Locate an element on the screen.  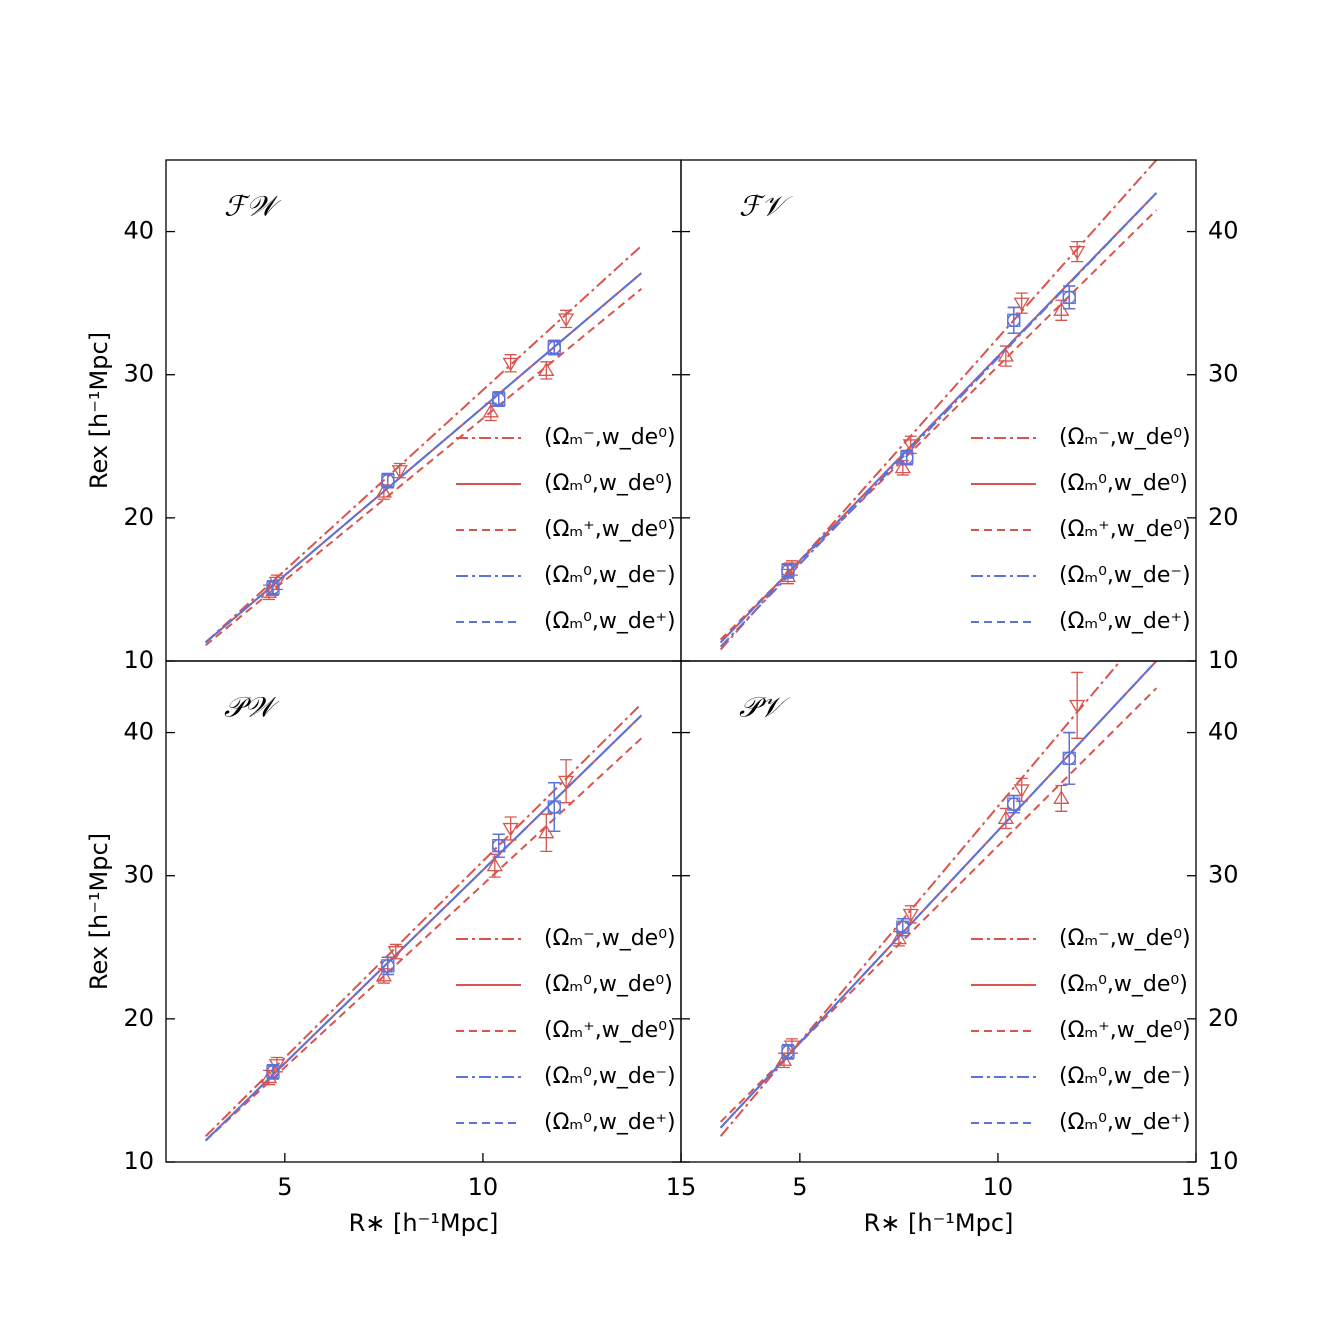
legend-label: (Ωₘ⁺,w_de⁰) is located at coordinates (610, 529).